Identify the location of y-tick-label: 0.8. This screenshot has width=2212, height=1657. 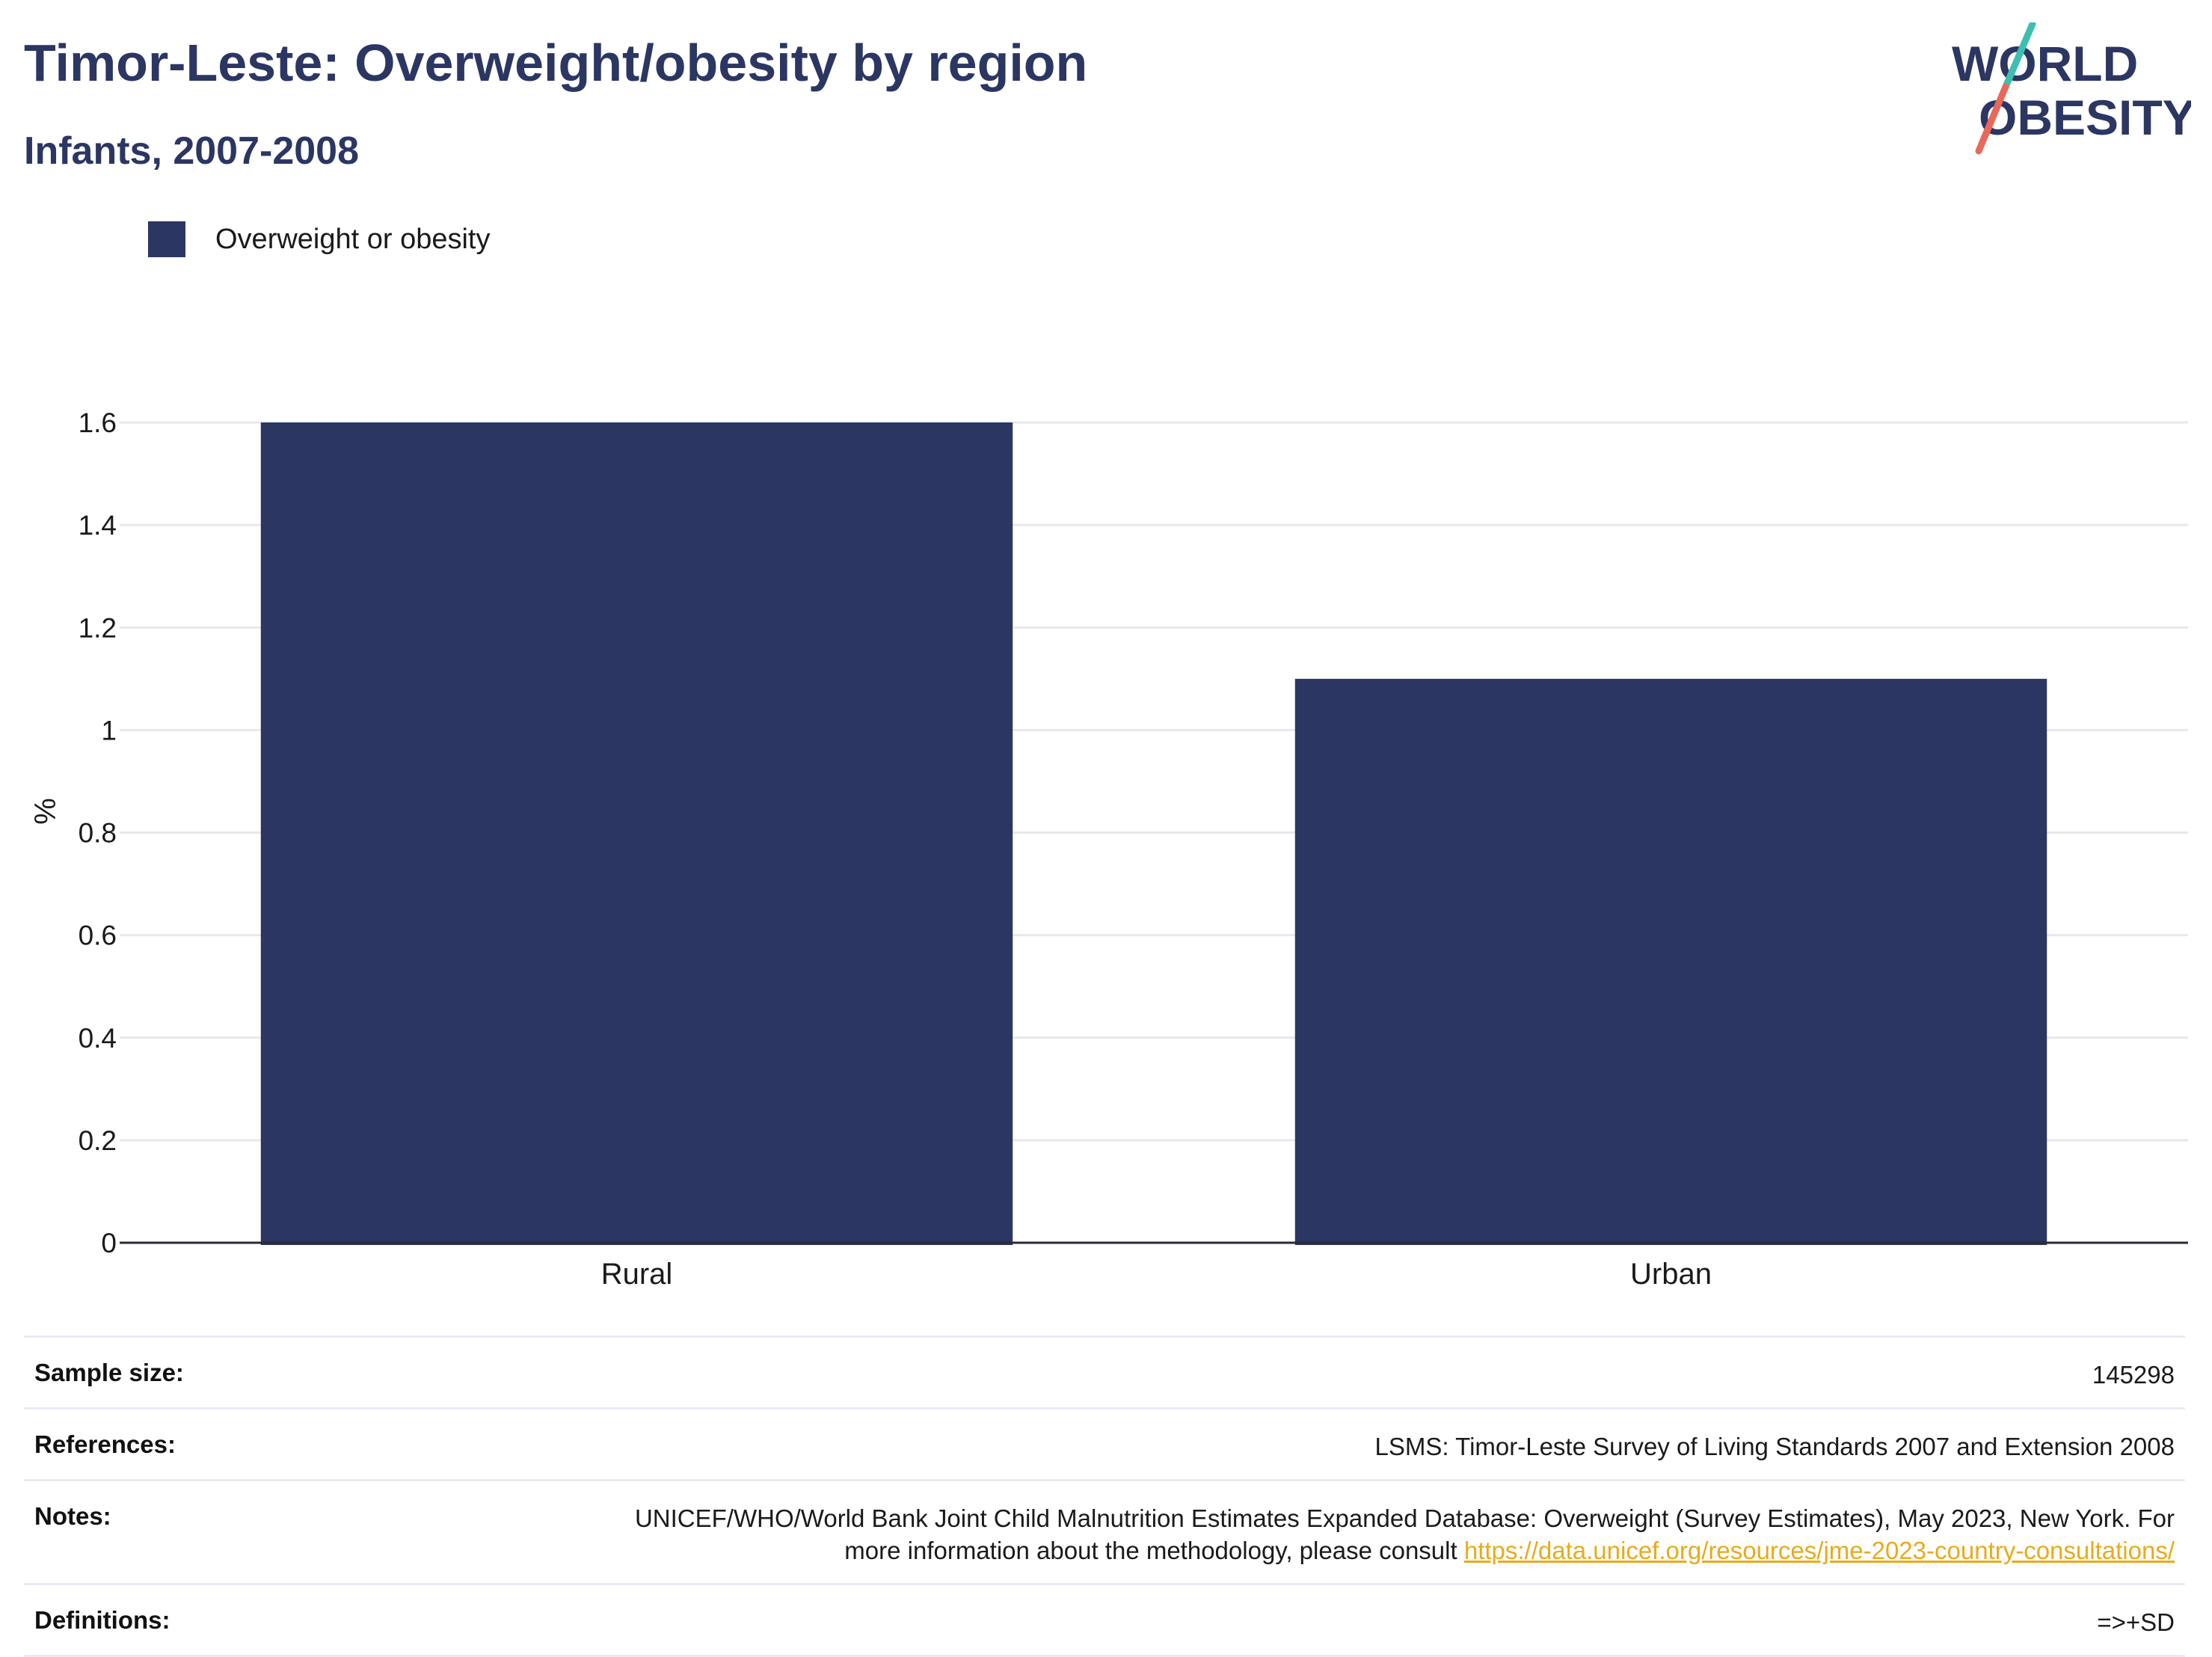
(98, 833).